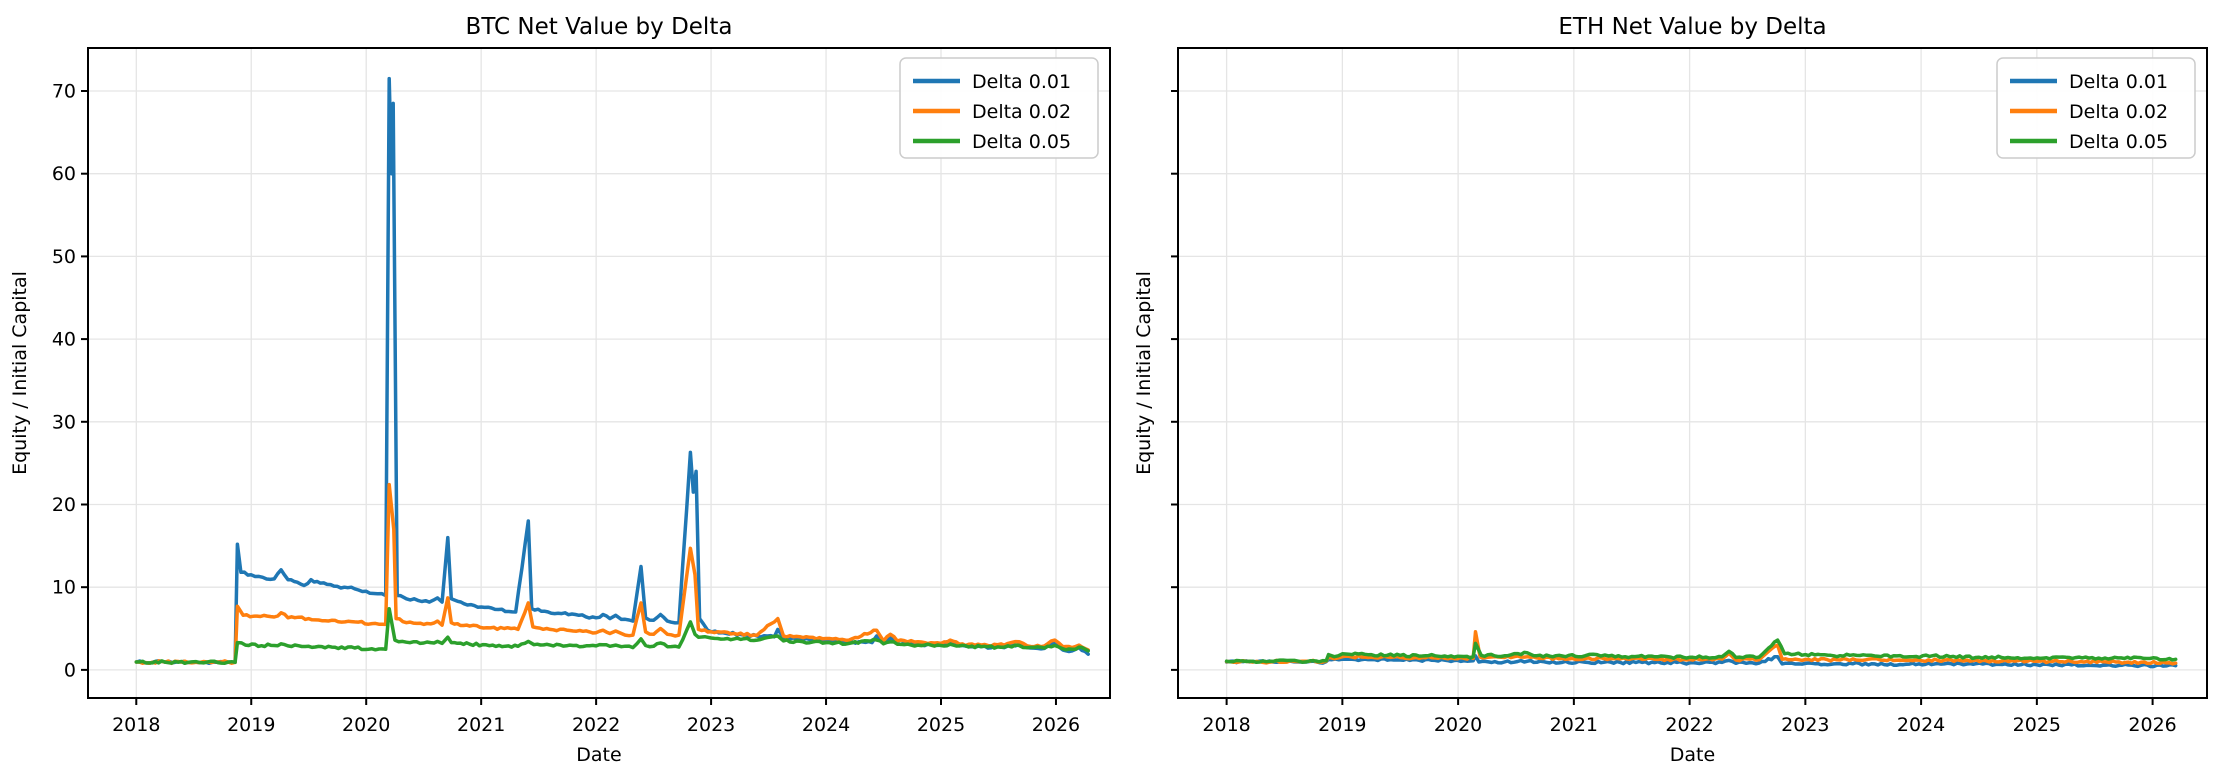 This screenshot has width=2221, height=778. Describe the element at coordinates (64, 588) in the screenshot. I see `y-tick-label: 10` at that location.